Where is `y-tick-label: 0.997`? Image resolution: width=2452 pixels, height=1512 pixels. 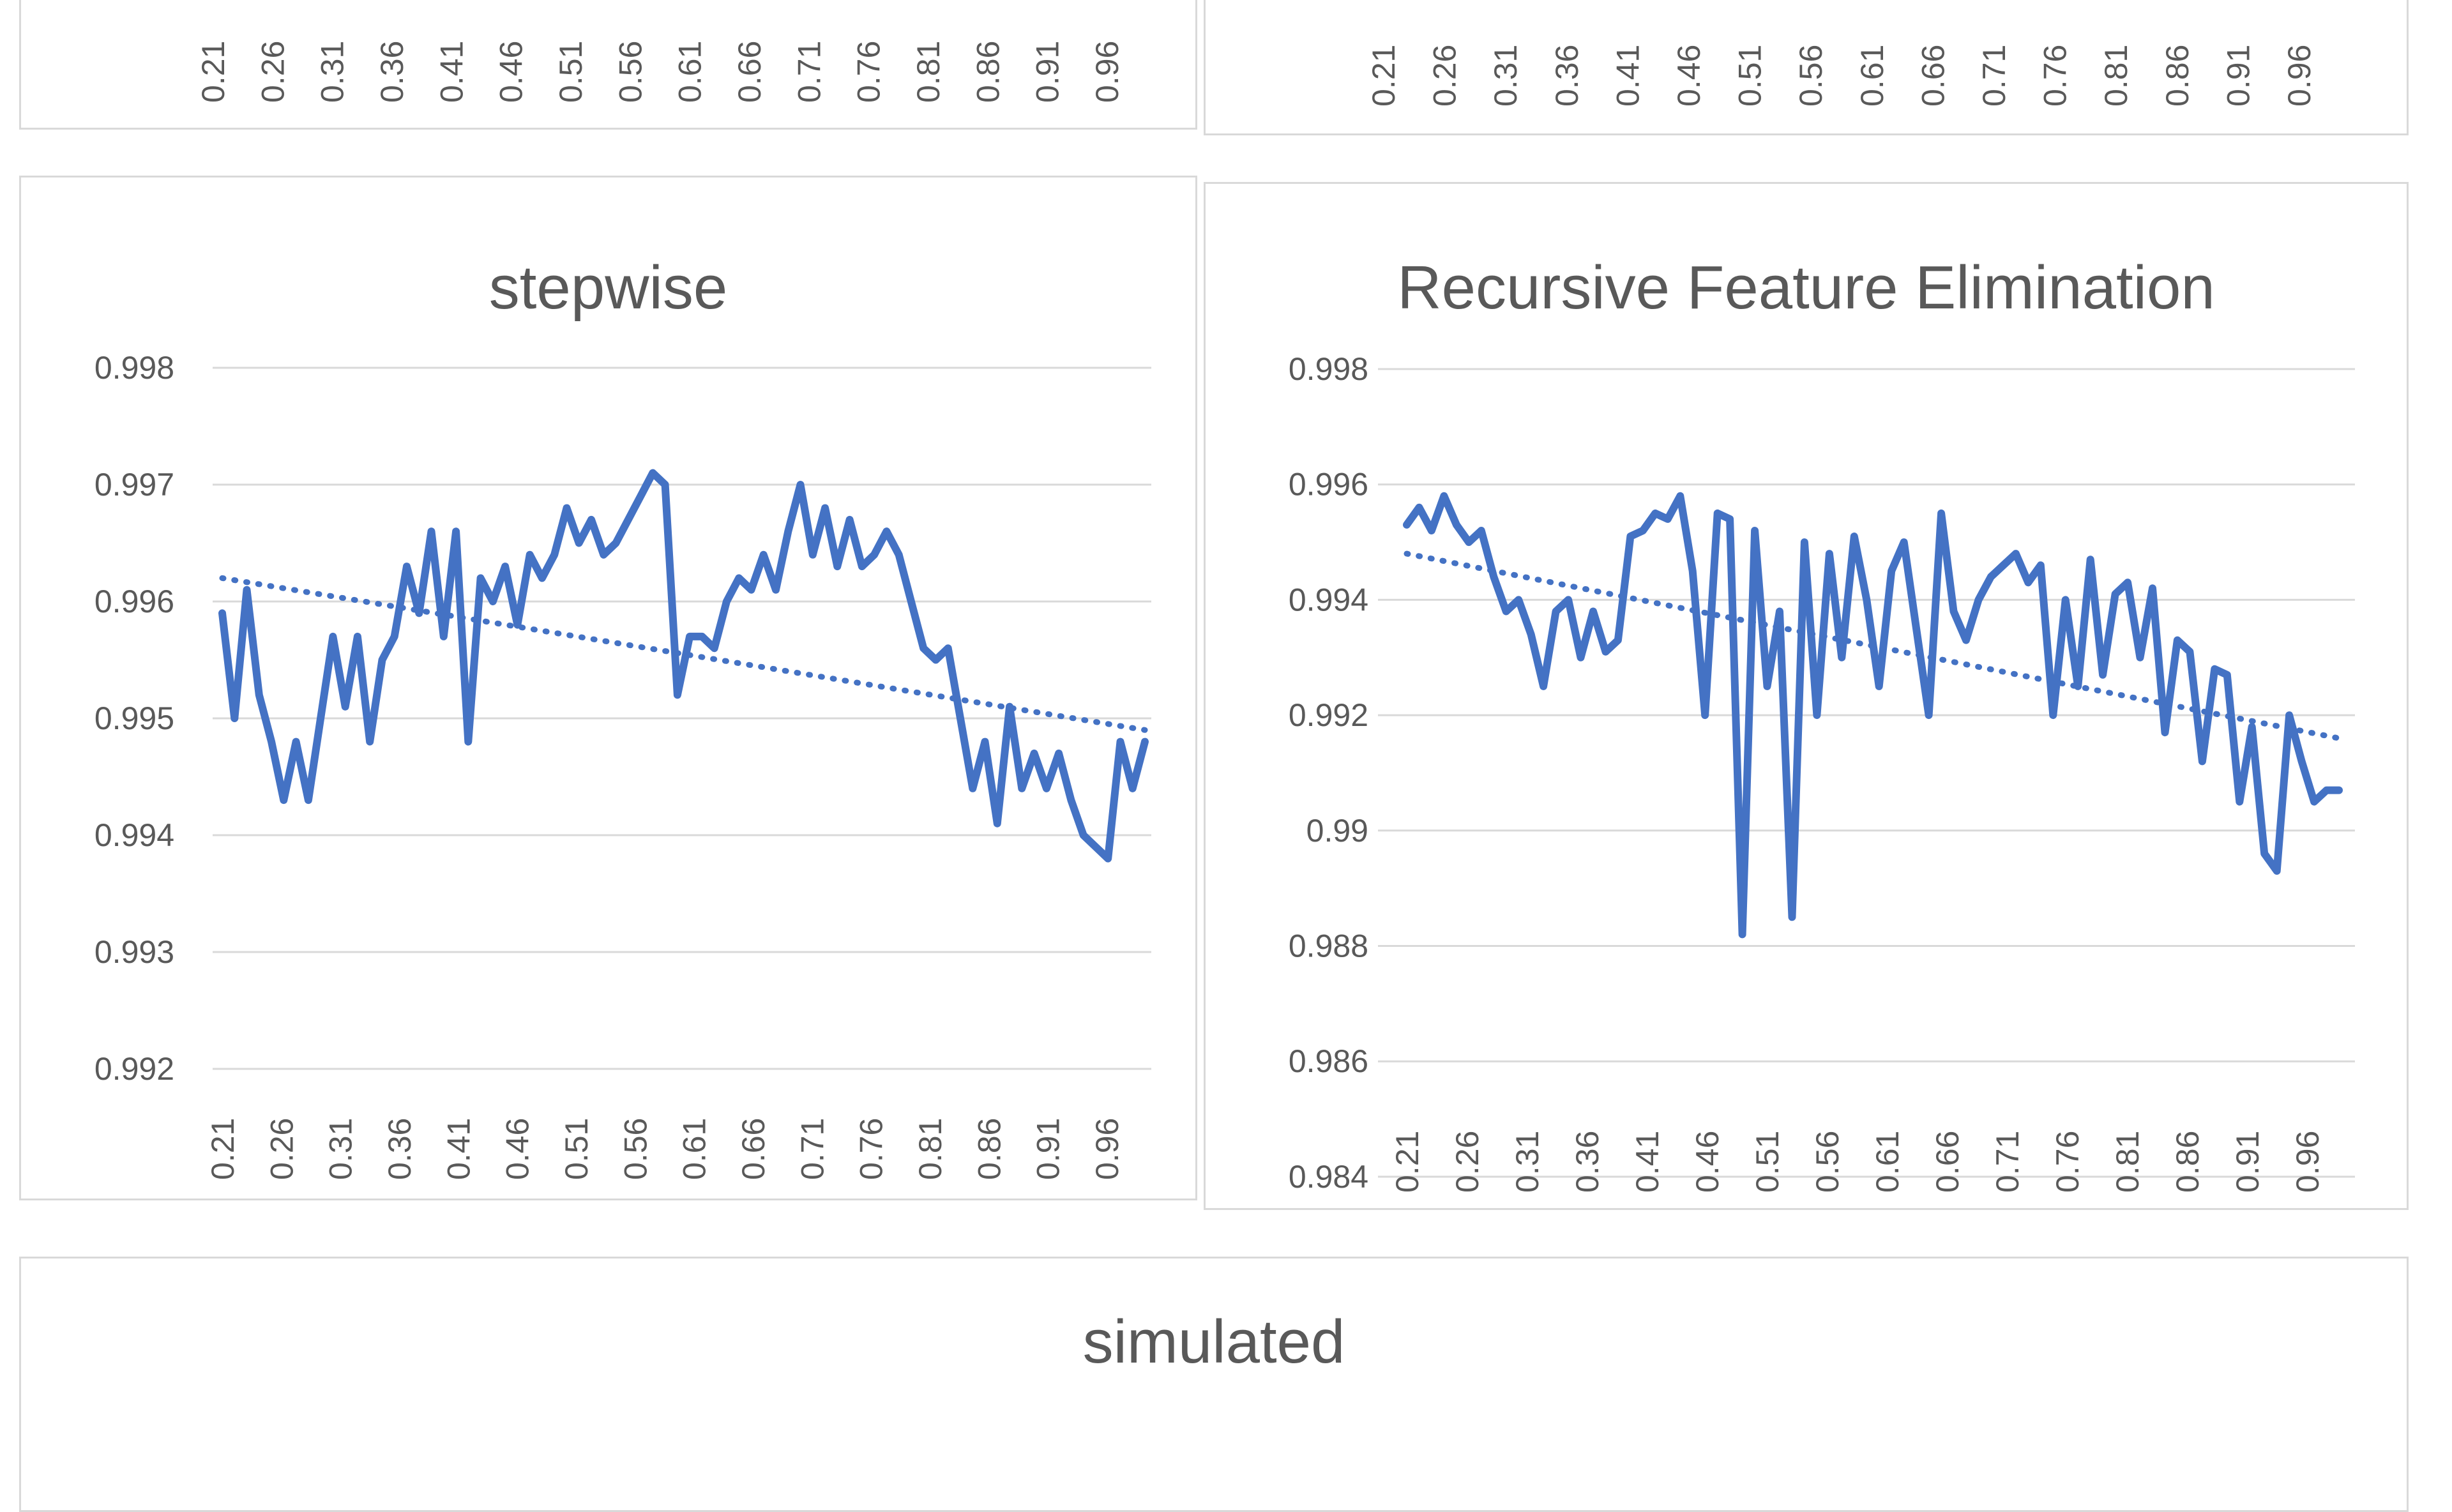 y-tick-label: 0.997 is located at coordinates (134, 485).